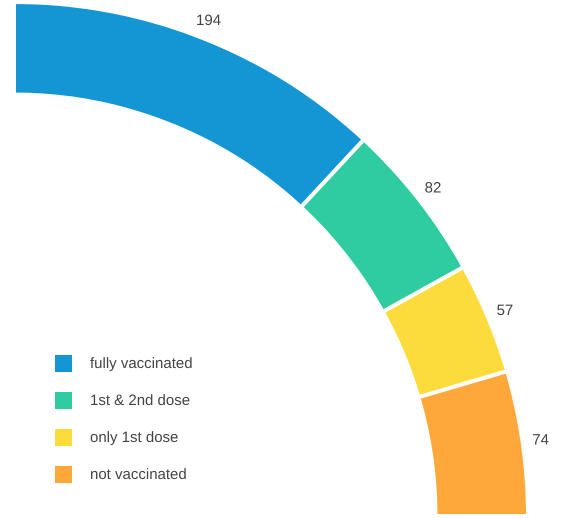 The height and width of the screenshot is (518, 569). What do you see at coordinates (433, 187) in the screenshot?
I see `data-label: 82` at bounding box center [433, 187].